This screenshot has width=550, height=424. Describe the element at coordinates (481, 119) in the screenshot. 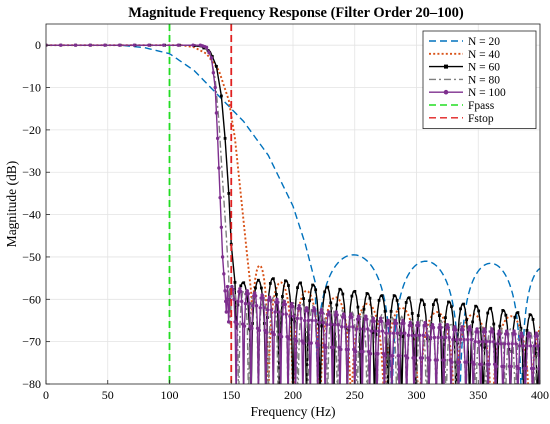

I see `legend-label: Fstop` at that location.